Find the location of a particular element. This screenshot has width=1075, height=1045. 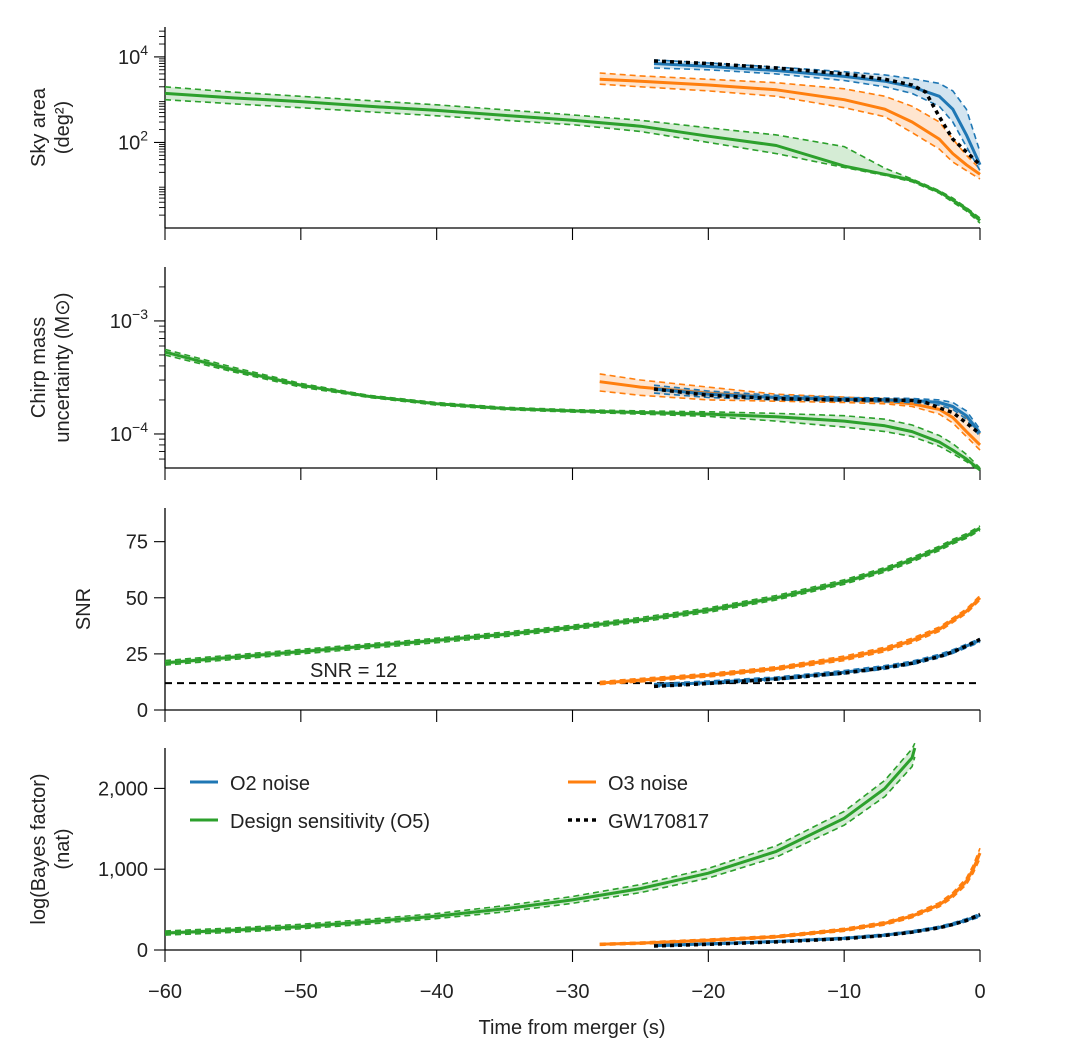

sky-o3-lower is located at coordinates (790, 131).